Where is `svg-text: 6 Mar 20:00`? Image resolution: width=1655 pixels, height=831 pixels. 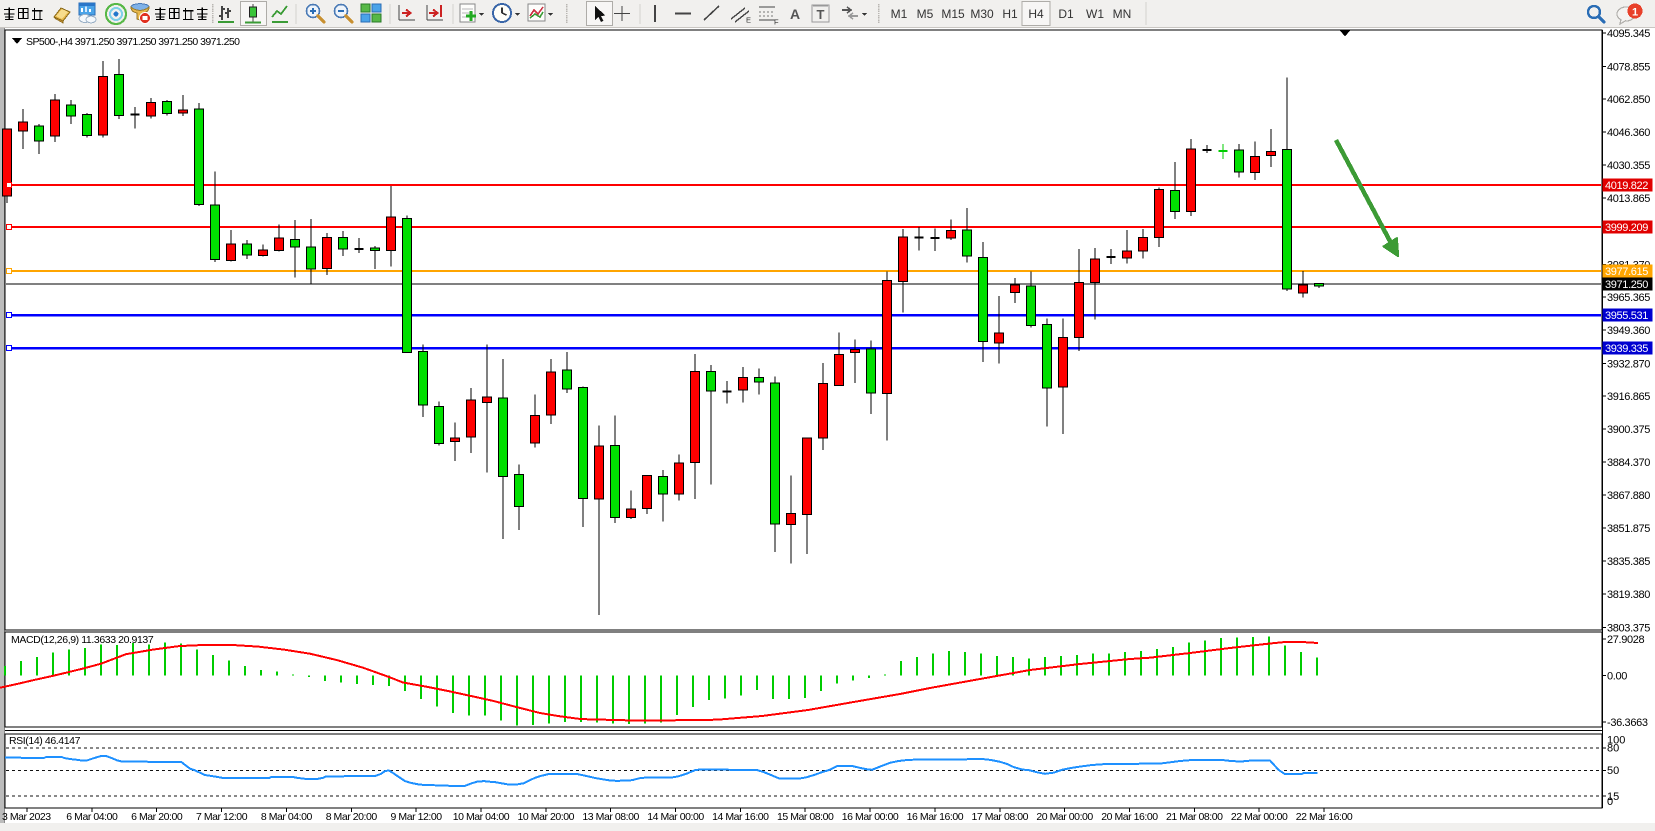 svg-text: 6 Mar 20:00 is located at coordinates (157, 817).